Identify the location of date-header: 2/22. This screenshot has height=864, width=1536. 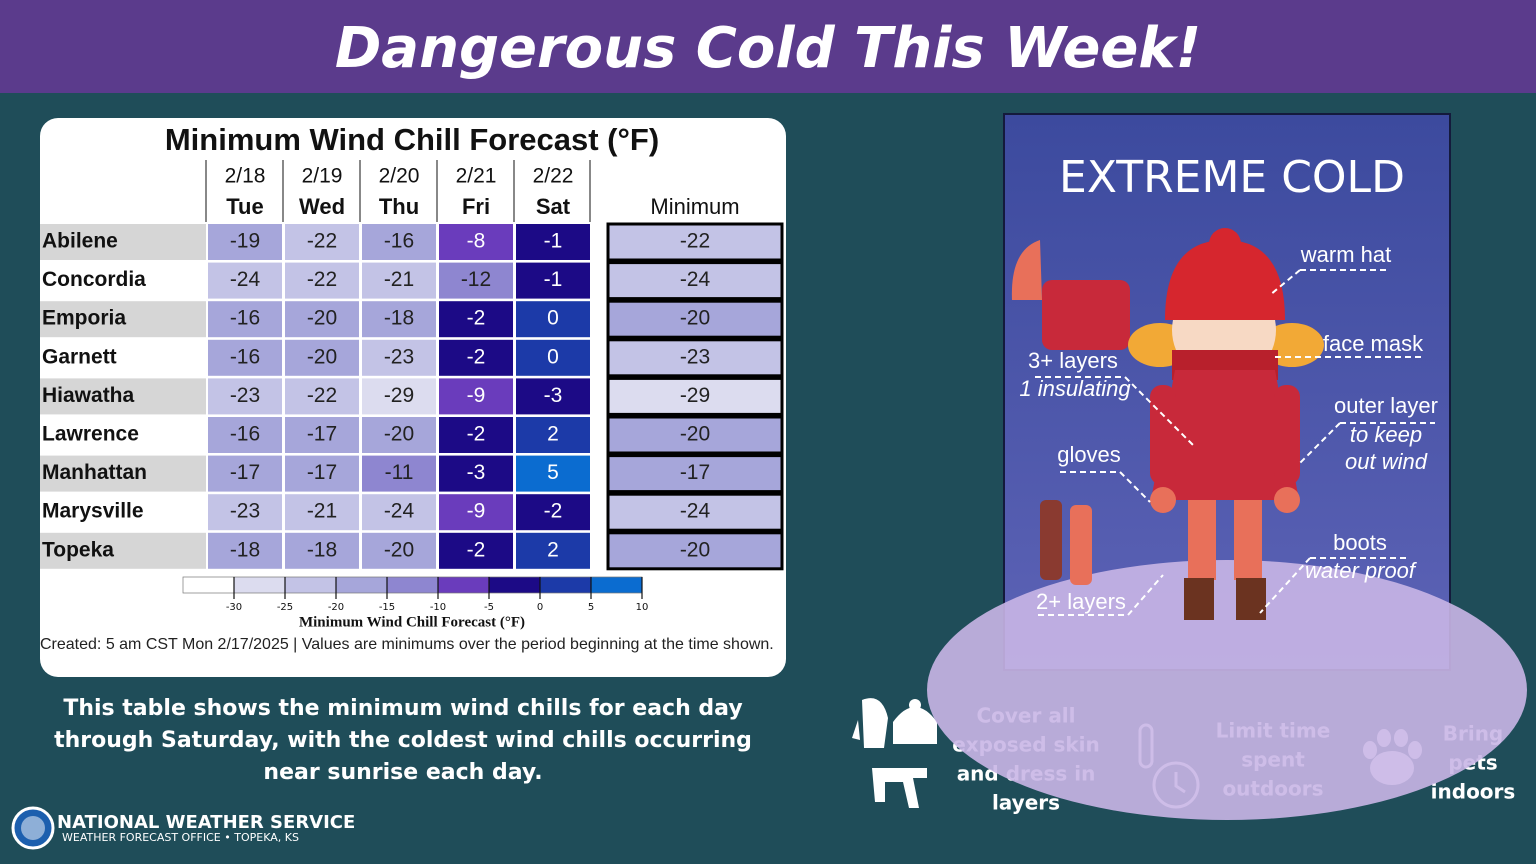
(553, 176).